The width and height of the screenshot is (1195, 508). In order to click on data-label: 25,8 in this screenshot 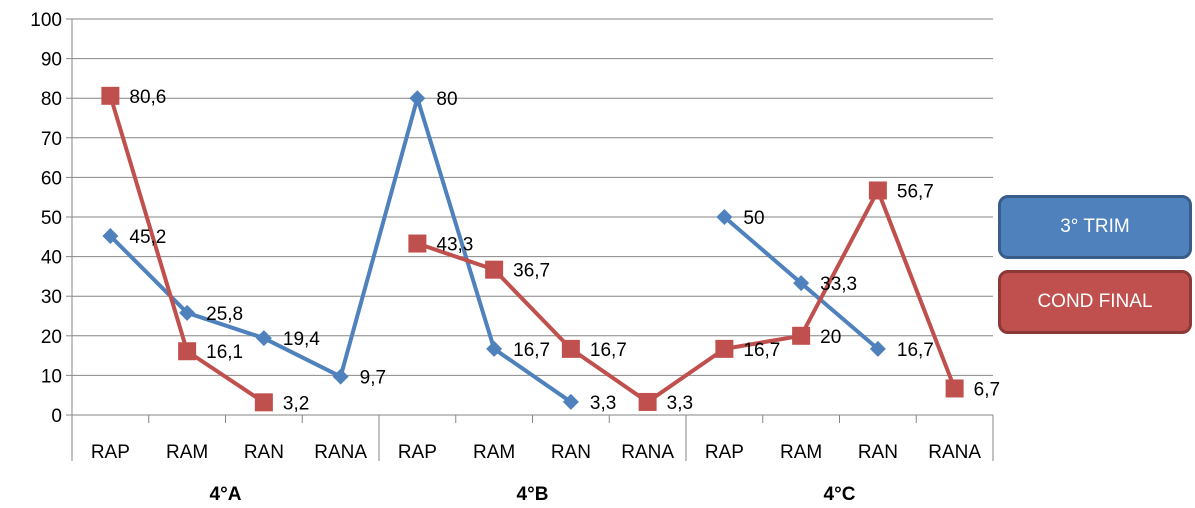, I will do `click(224, 314)`.